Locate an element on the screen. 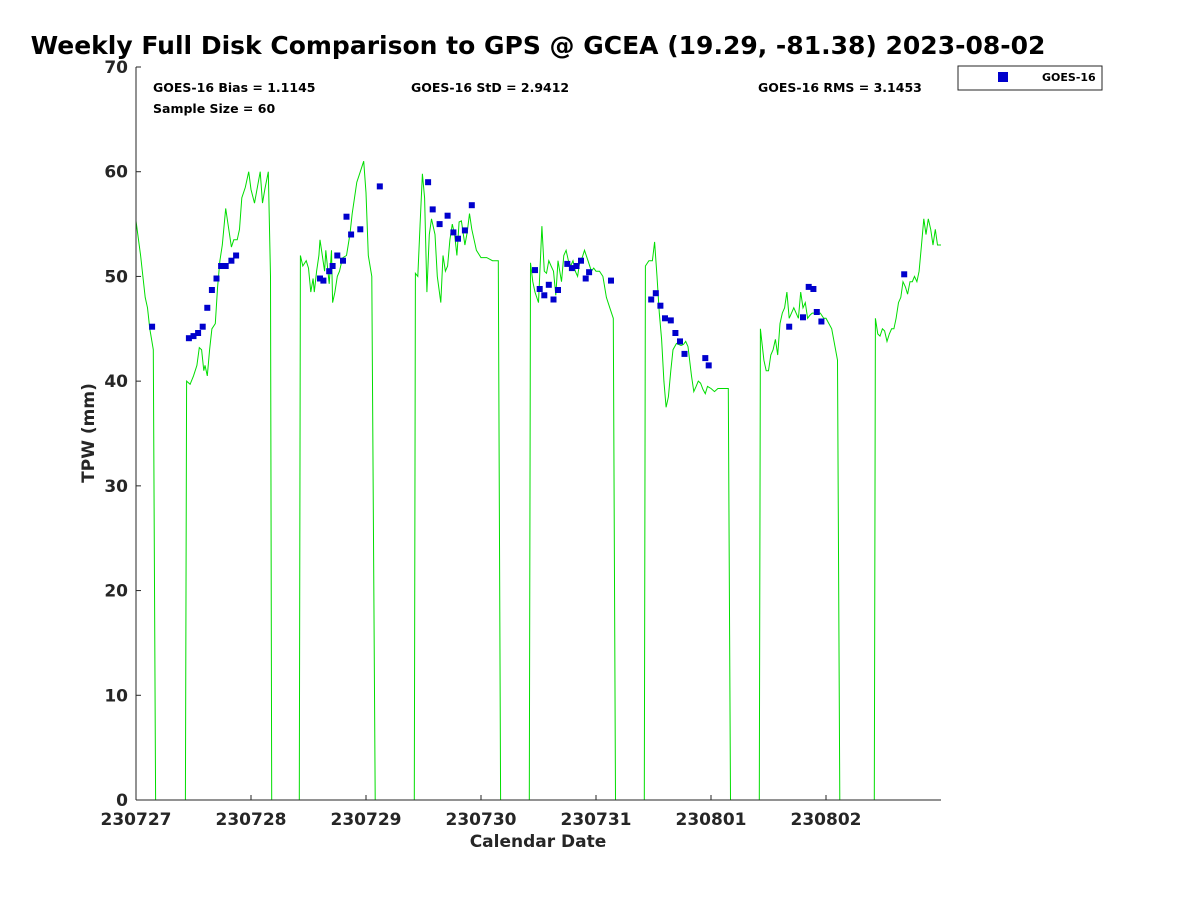 This screenshot has height=900, width=1200. stat-bias: GOES-16 Bias = 1.1145 is located at coordinates (234, 87).